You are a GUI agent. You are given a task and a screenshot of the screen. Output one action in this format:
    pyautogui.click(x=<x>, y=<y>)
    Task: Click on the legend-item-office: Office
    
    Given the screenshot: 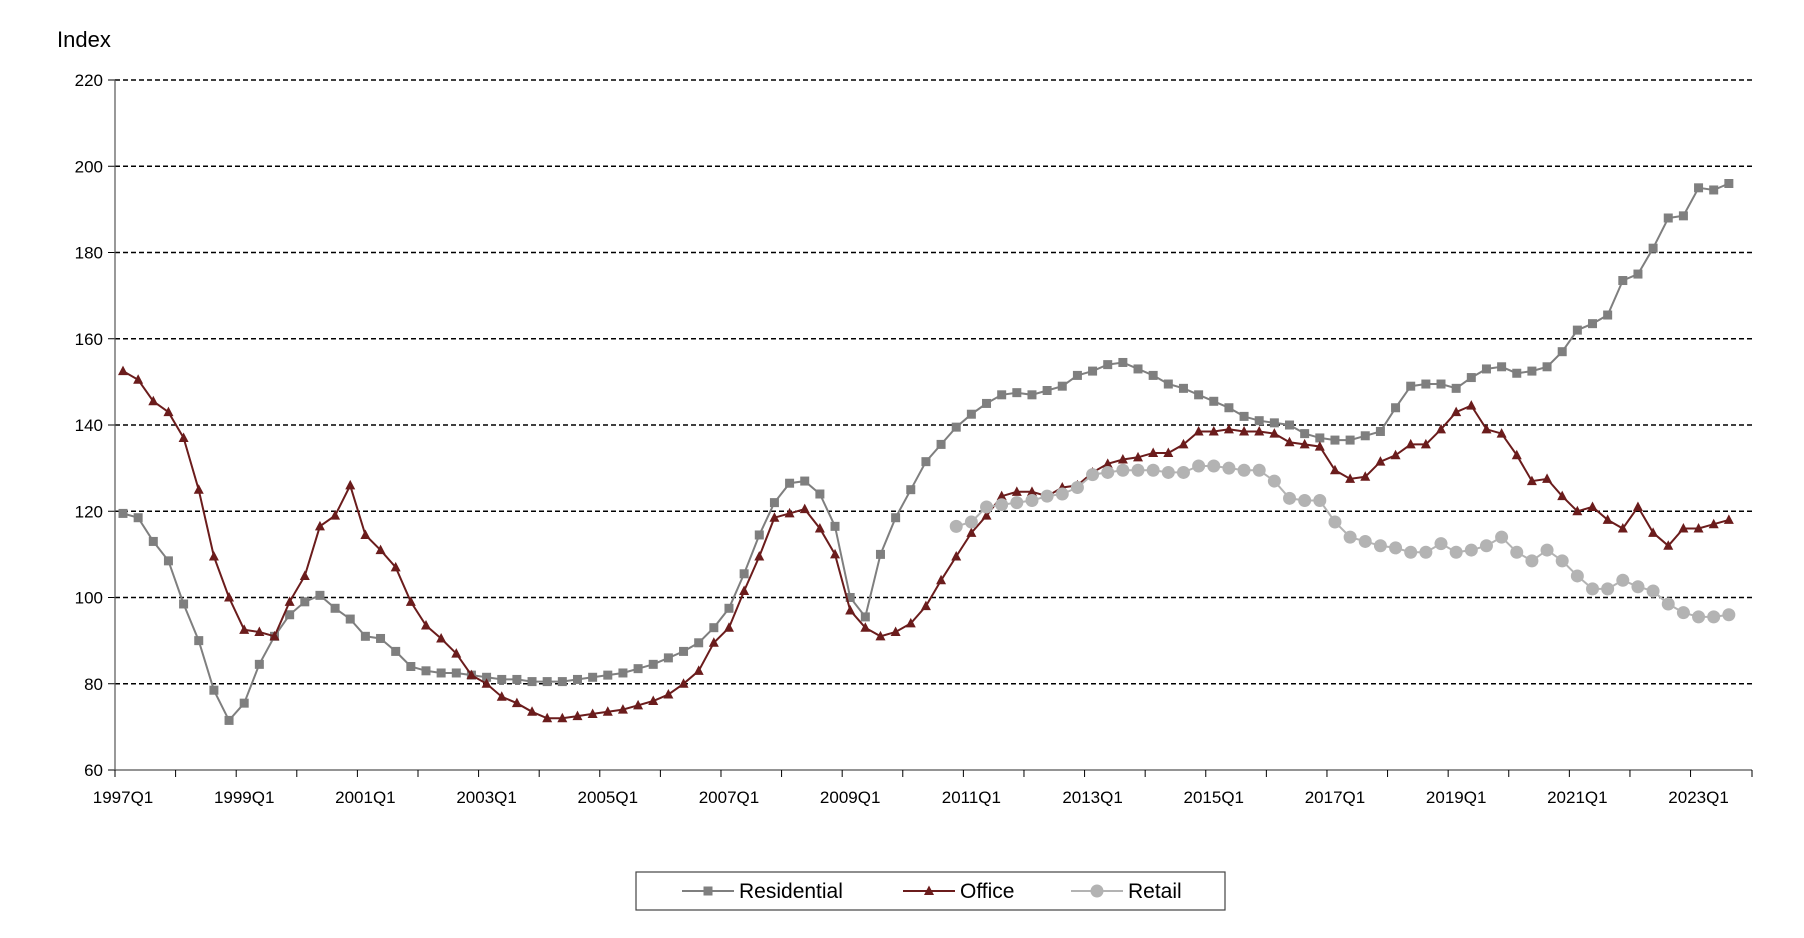 What is the action you would take?
    pyautogui.click(x=958, y=891)
    